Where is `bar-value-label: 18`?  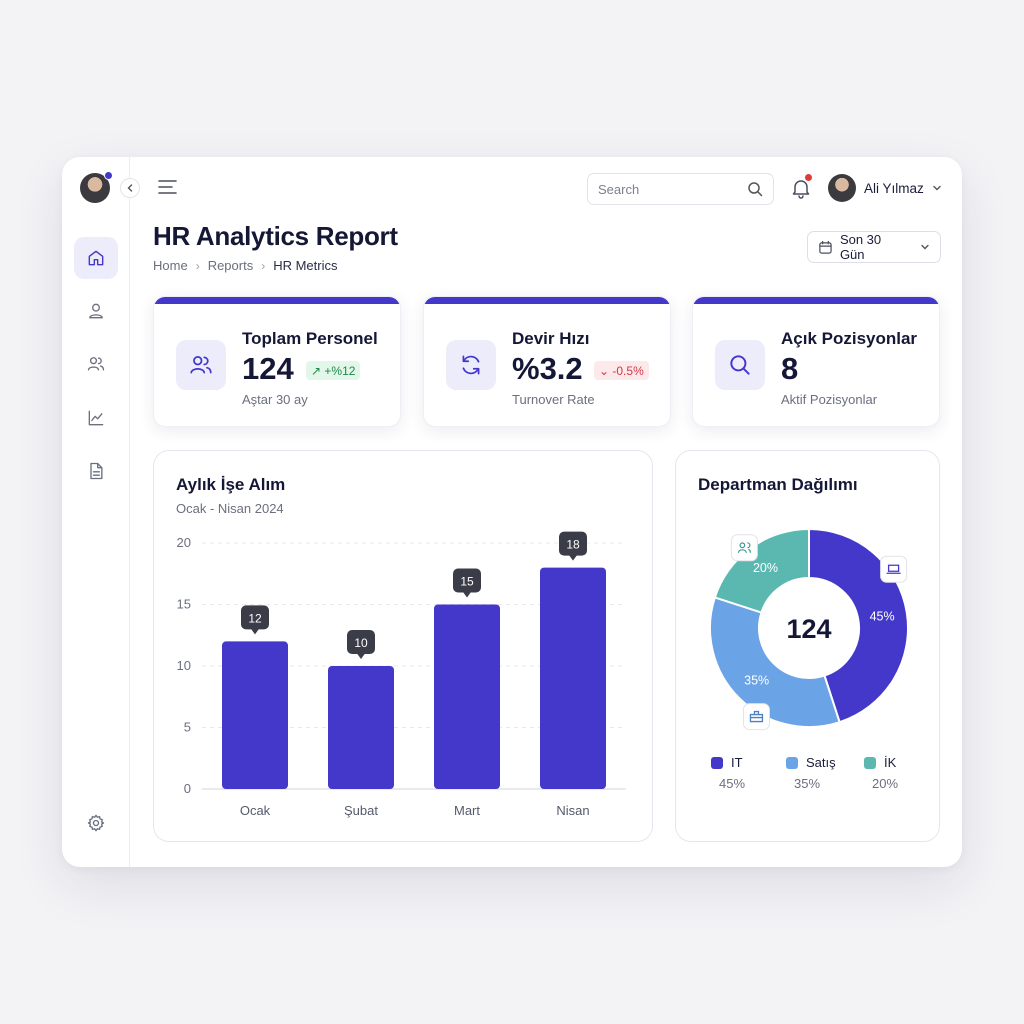
bar-value-label: 18 is located at coordinates (573, 545).